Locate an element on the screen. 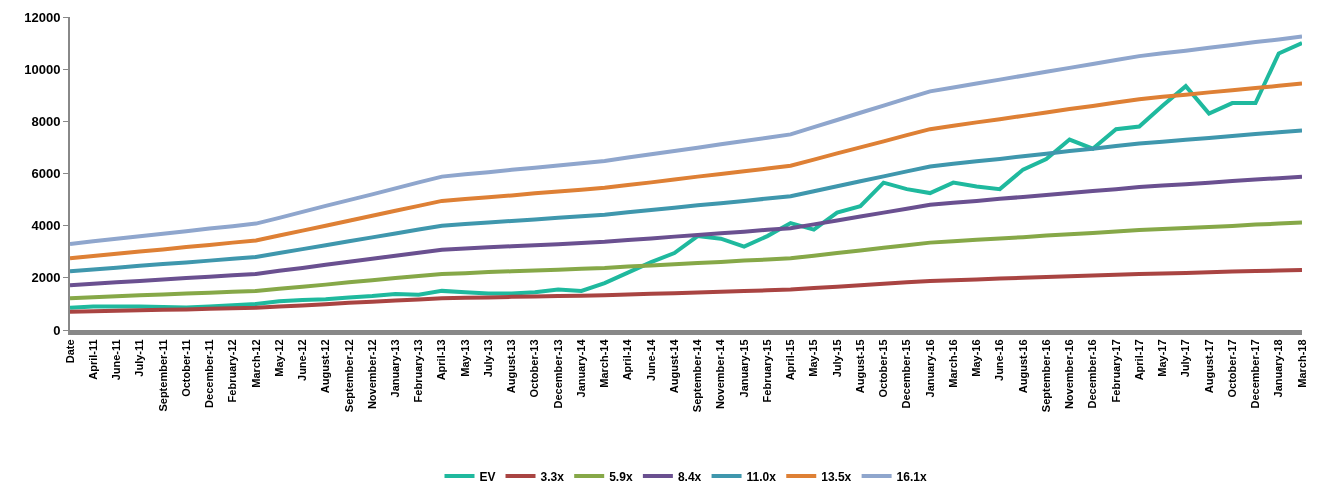  x-tick-label: March-18 is located at coordinates (1301, 363).